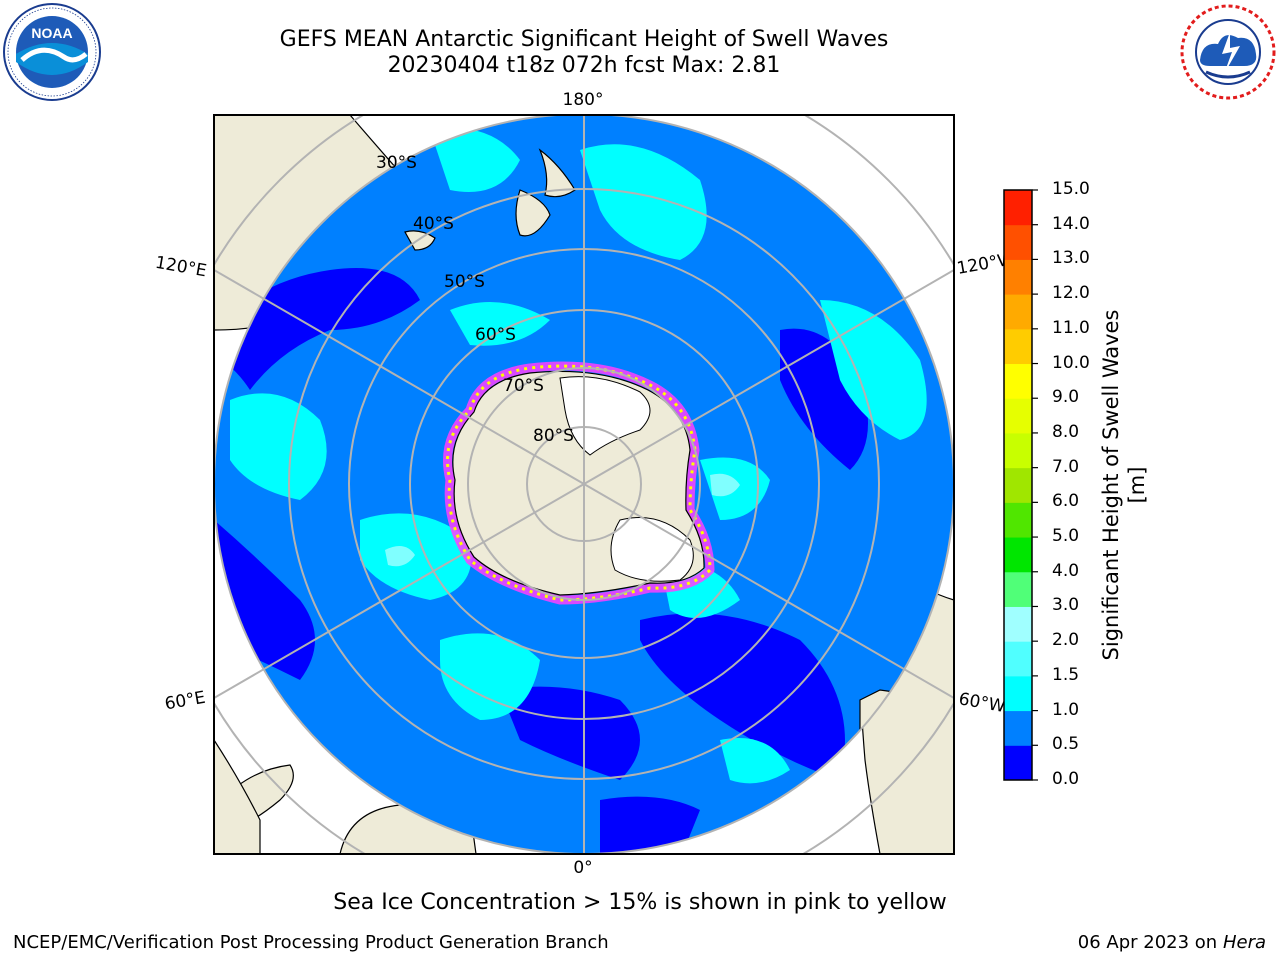  I want to click on nws-logo, so click(1228, 52).